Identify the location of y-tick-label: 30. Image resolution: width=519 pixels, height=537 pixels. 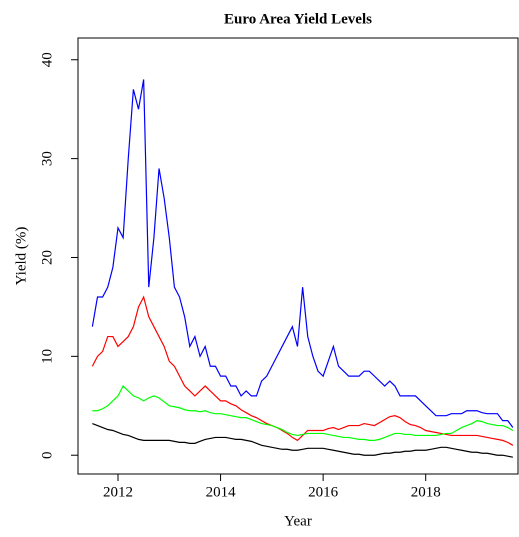
(47, 158).